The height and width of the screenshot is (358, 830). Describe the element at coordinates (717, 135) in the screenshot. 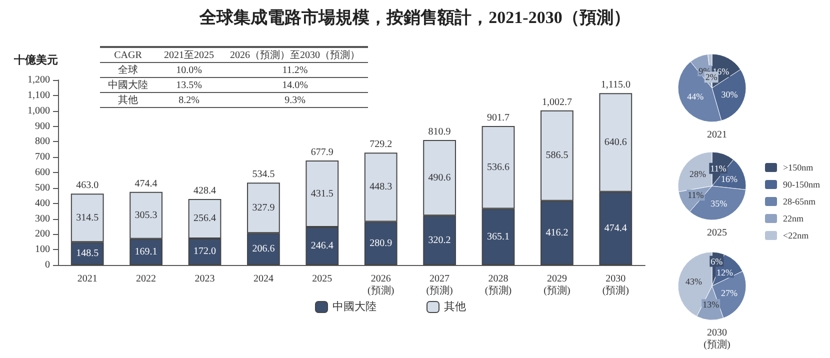

I see `text: 2021` at that location.